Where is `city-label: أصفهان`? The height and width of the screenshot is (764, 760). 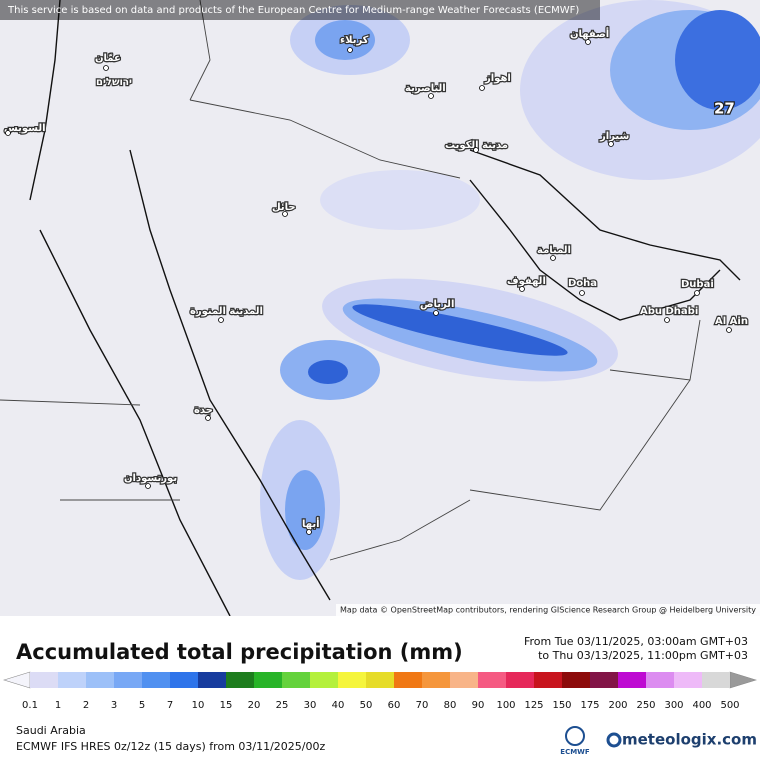
city-label: أصفهان is located at coordinates (589, 33).